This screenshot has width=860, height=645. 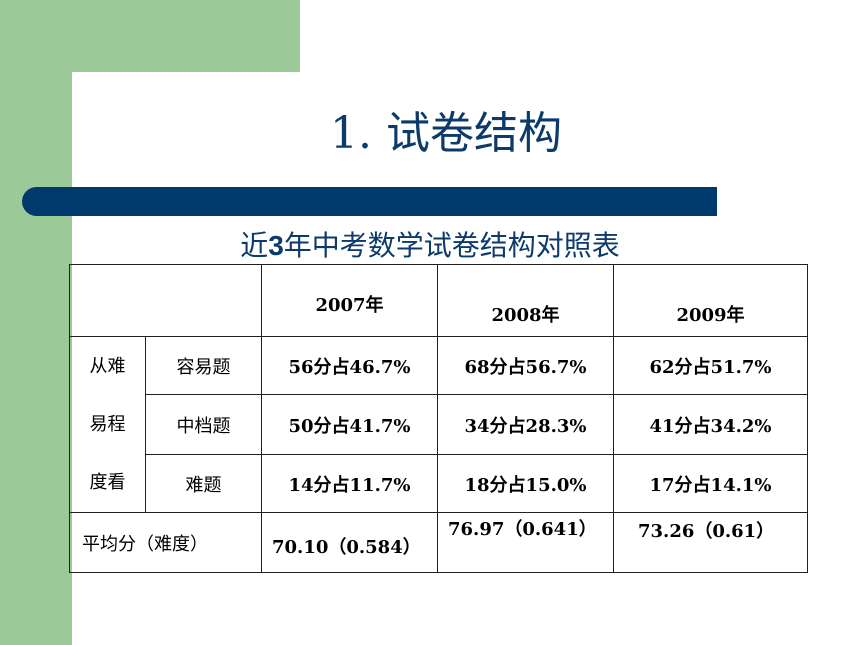 I want to click on year-2008-header: 2008年, so click(x=525, y=300).